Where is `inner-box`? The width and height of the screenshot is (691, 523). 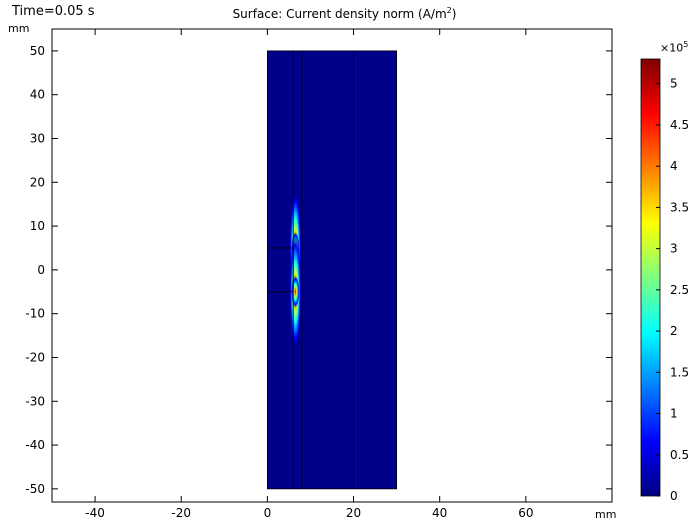
inner-box is located at coordinates (280, 270).